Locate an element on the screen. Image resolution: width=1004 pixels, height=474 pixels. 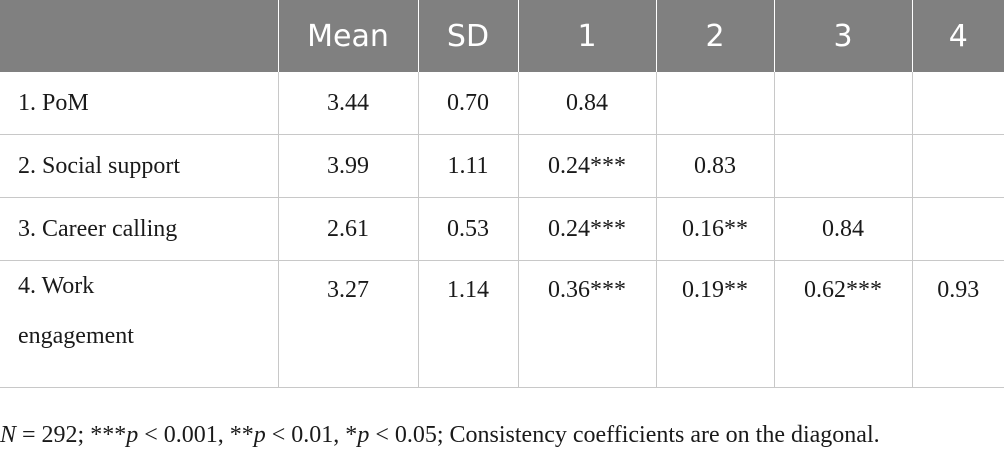
cell-c1: 0.84 is located at coordinates (586, 103).